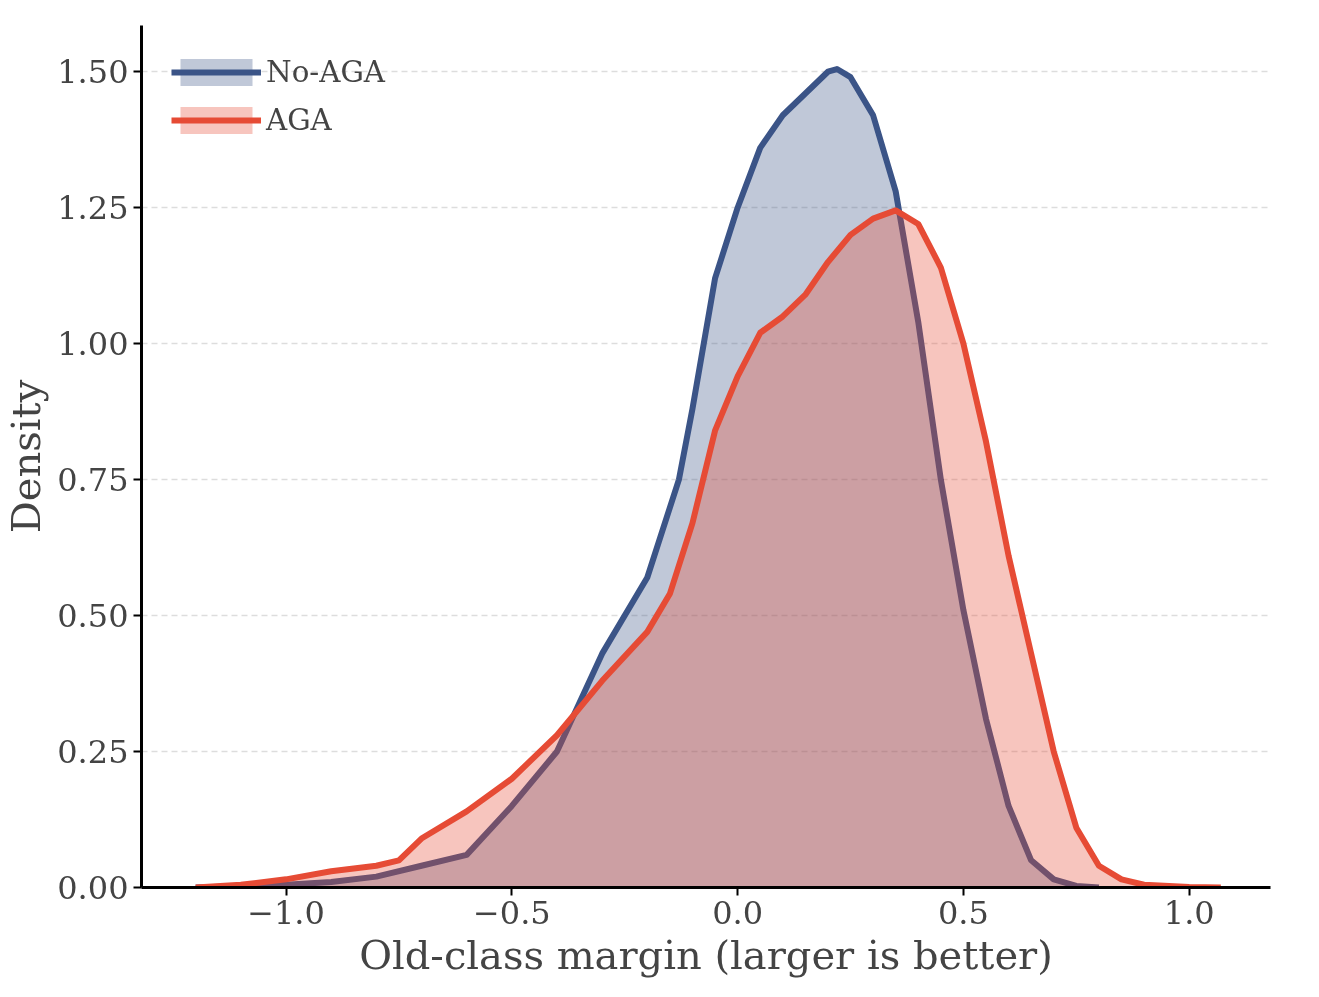 This screenshot has width=1319, height=997. I want to click on x-tick-label: 1.0, so click(1189, 912).